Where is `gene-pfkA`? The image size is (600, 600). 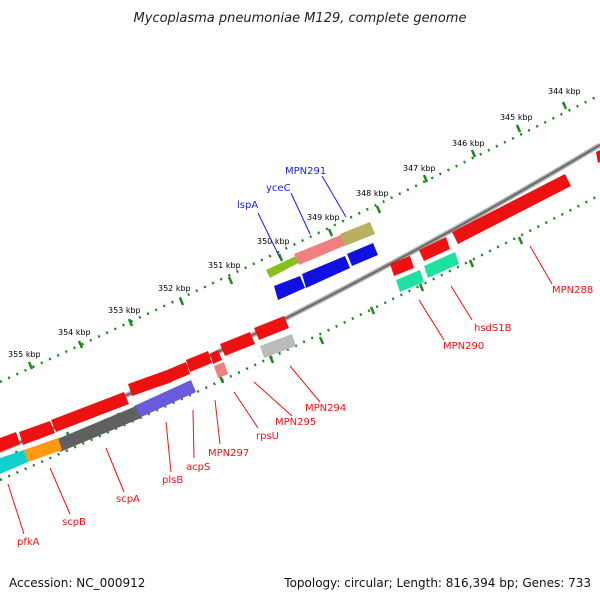
gene-pfkA is located at coordinates (14, 462).